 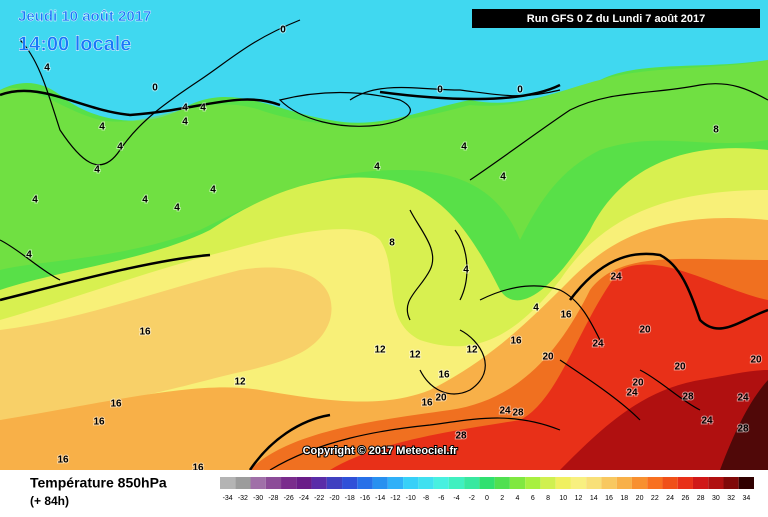 What do you see at coordinates (701, 498) in the screenshot?
I see `scale-label: 28` at bounding box center [701, 498].